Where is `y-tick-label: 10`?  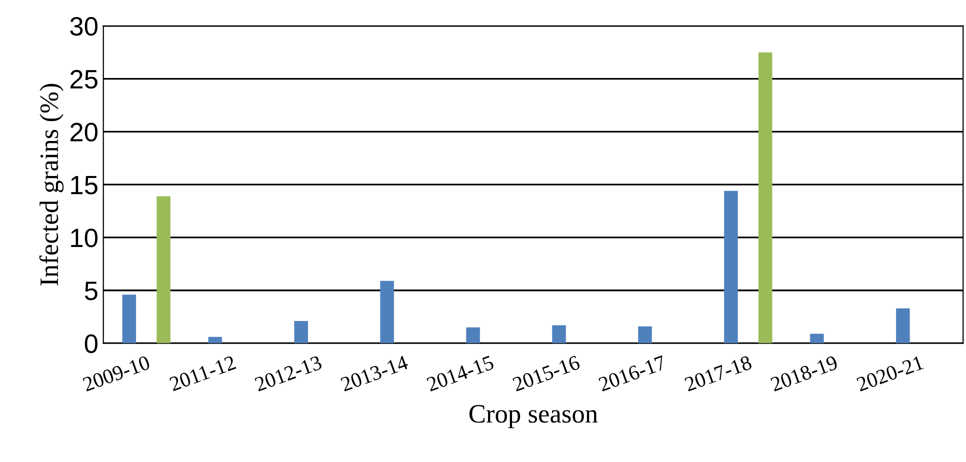
y-tick-label: 10 is located at coordinates (84, 238).